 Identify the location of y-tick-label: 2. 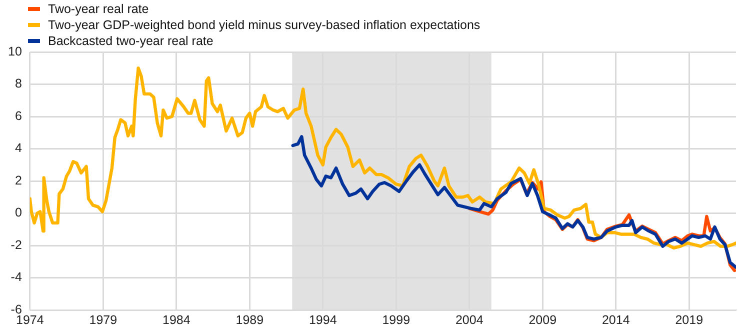
(18, 180).